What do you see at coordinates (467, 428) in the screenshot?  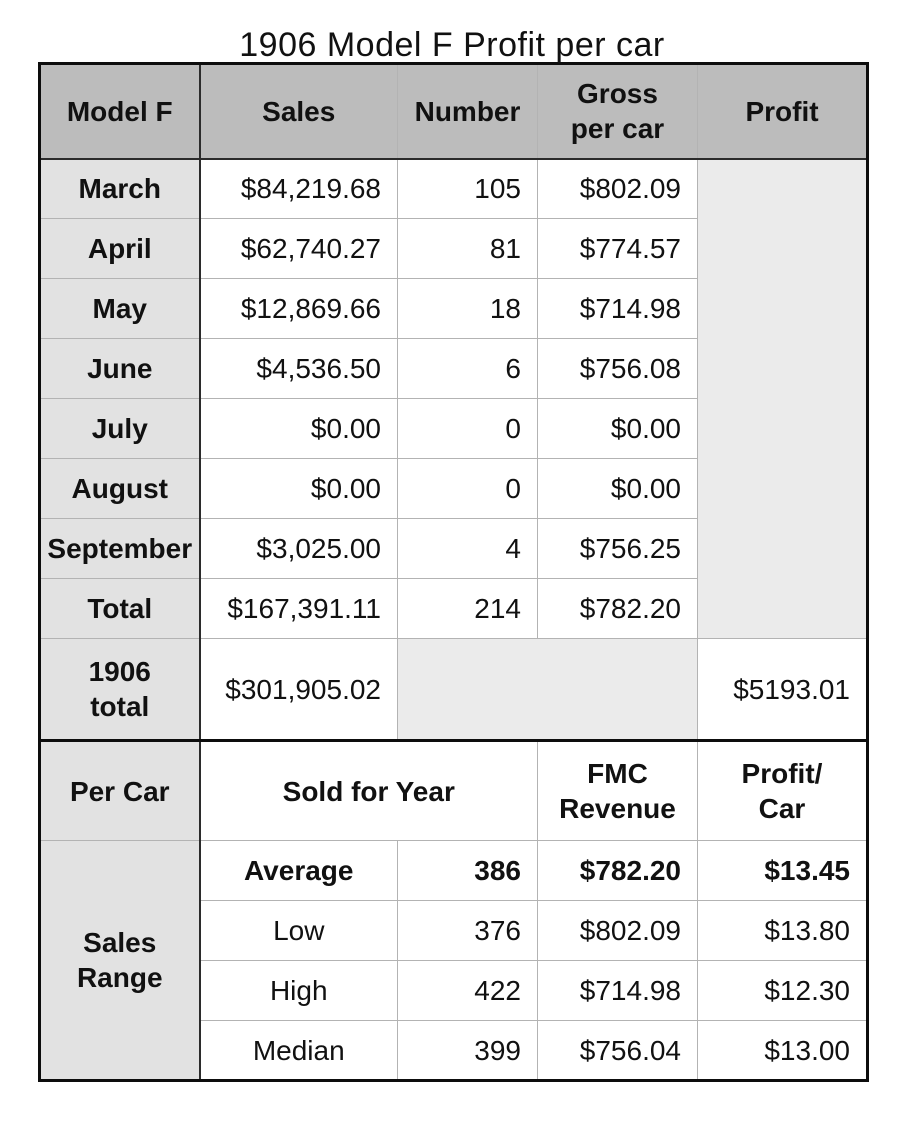 I see `cell-july-number: 0` at bounding box center [467, 428].